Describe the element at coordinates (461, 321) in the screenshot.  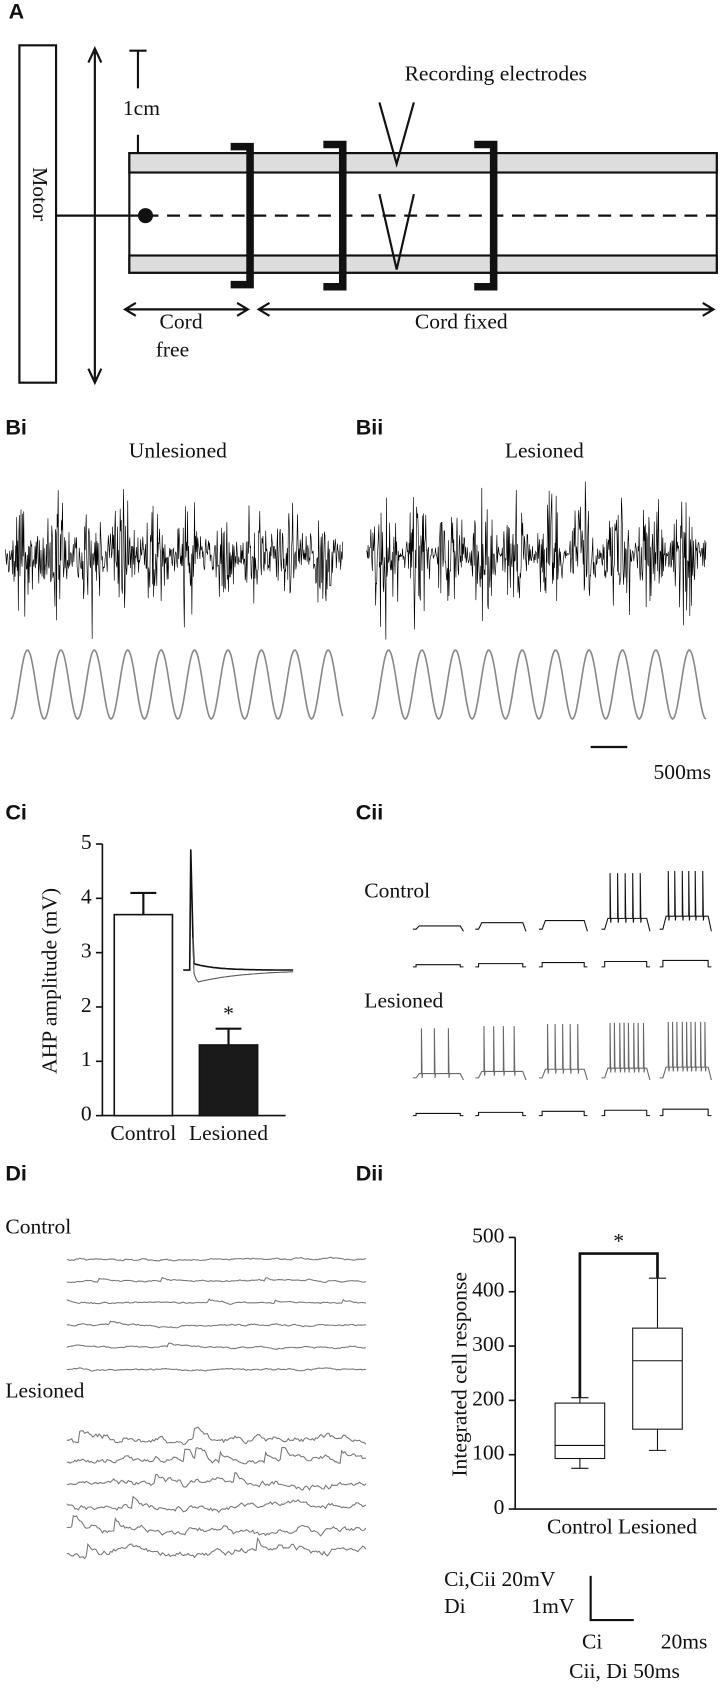
I see `cord-fixed-label: Cord fixed` at that location.